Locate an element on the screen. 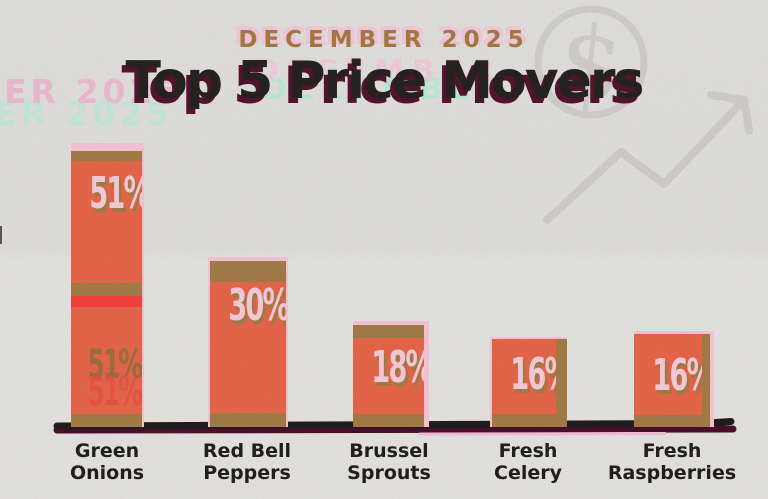 The height and width of the screenshot is (499, 768). bar-fill: 18% is located at coordinates (388, 376).